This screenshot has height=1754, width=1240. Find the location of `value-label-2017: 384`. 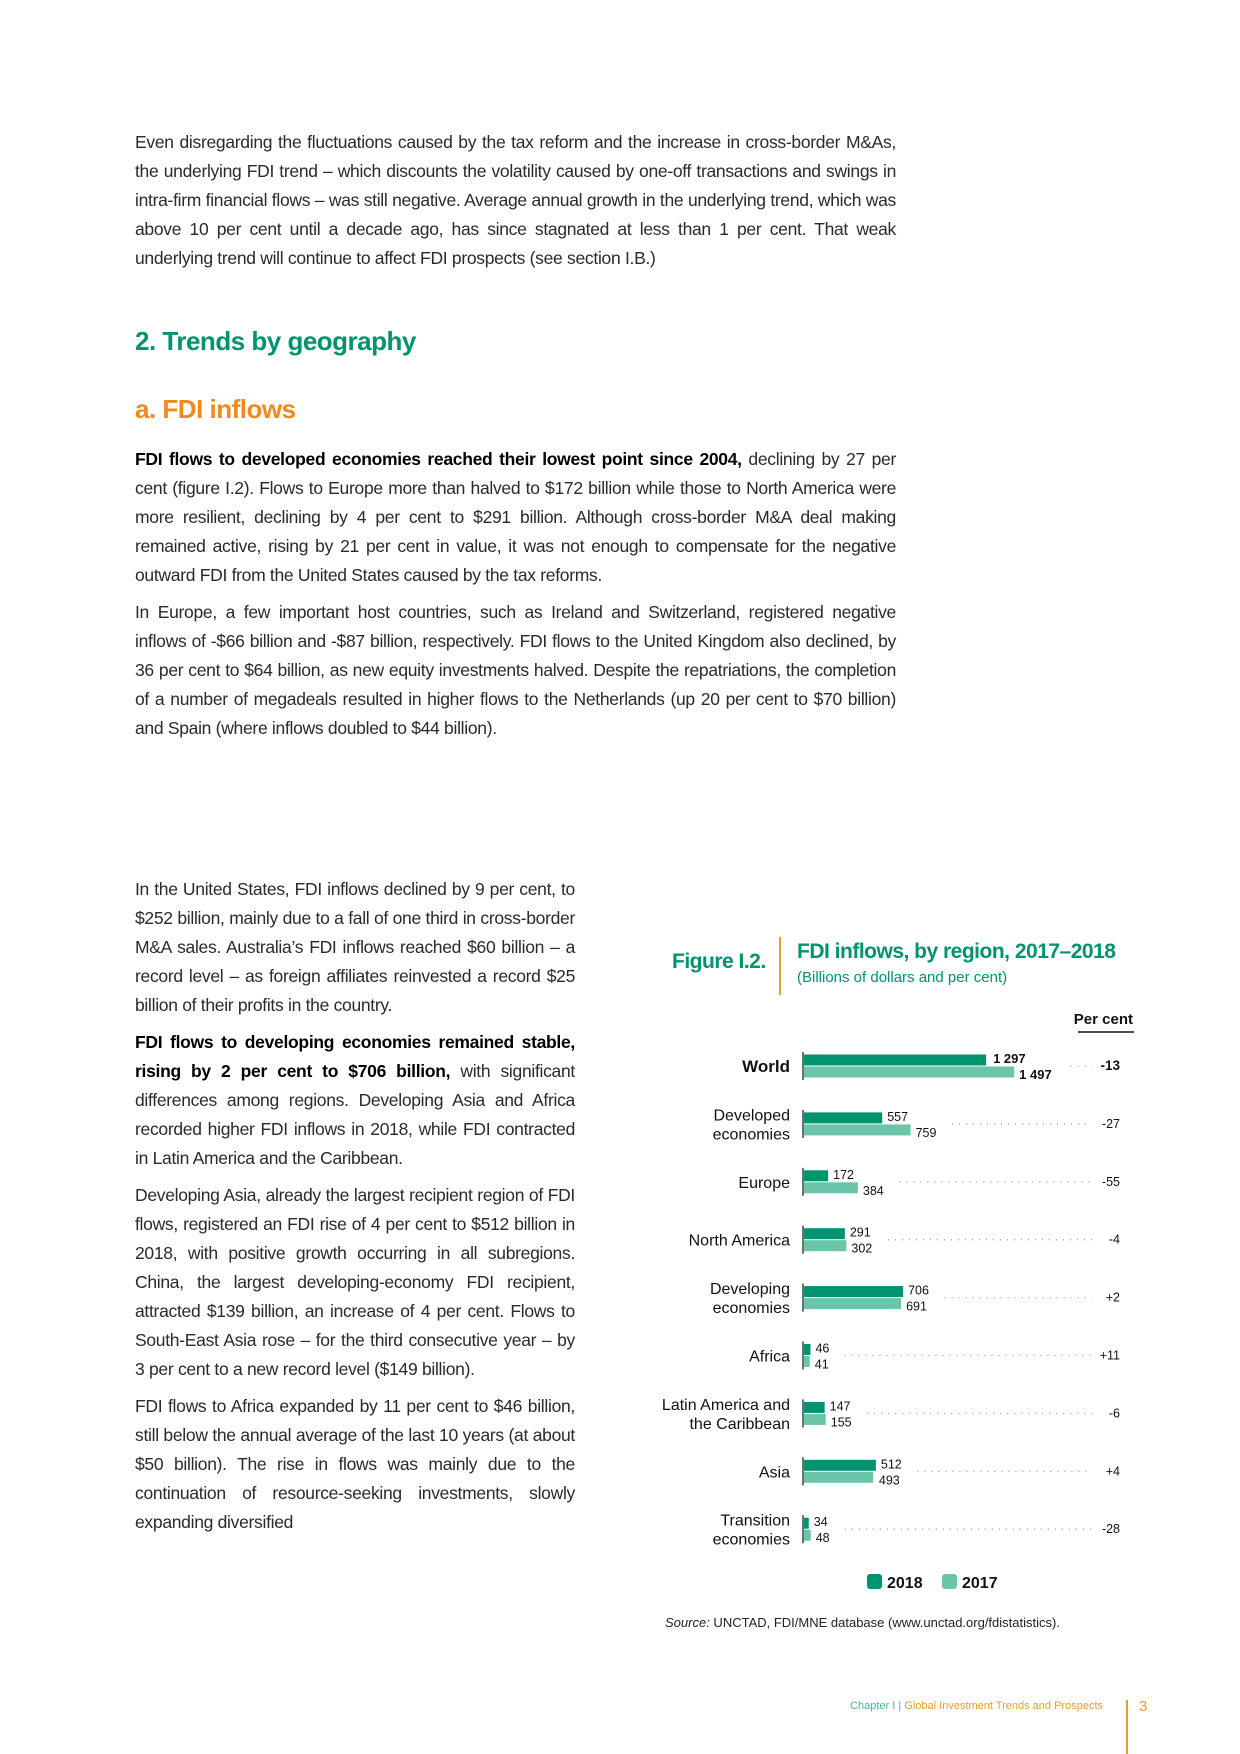

value-label-2017: 384 is located at coordinates (873, 1191).